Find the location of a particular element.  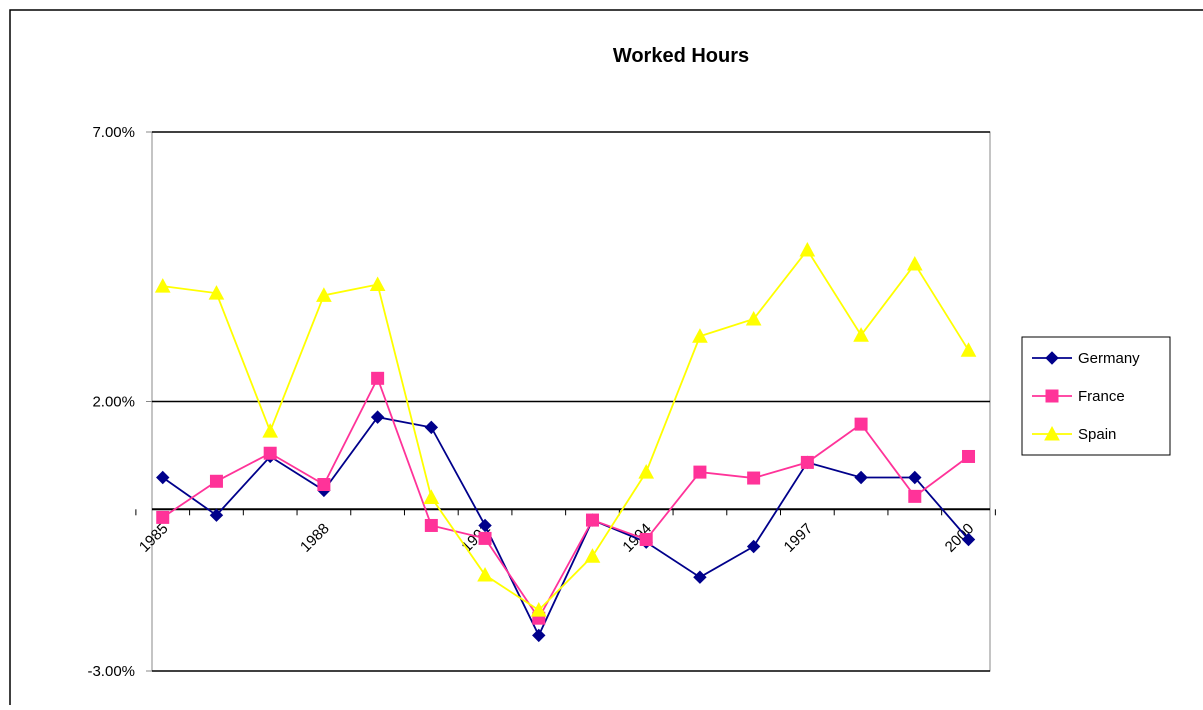

y-tick-label: 7.00% is located at coordinates (113, 132).